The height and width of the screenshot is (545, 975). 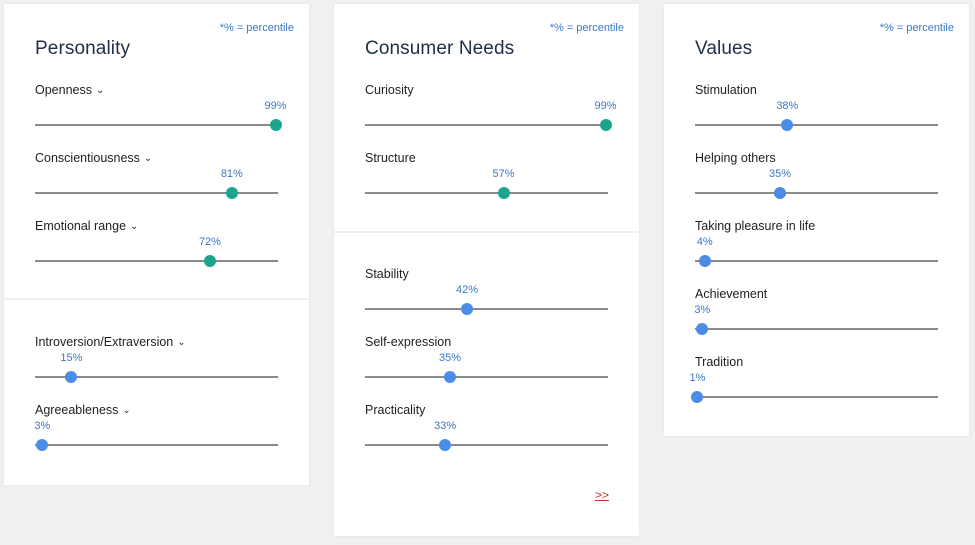 What do you see at coordinates (724, 48) in the screenshot?
I see `card-title: Values` at bounding box center [724, 48].